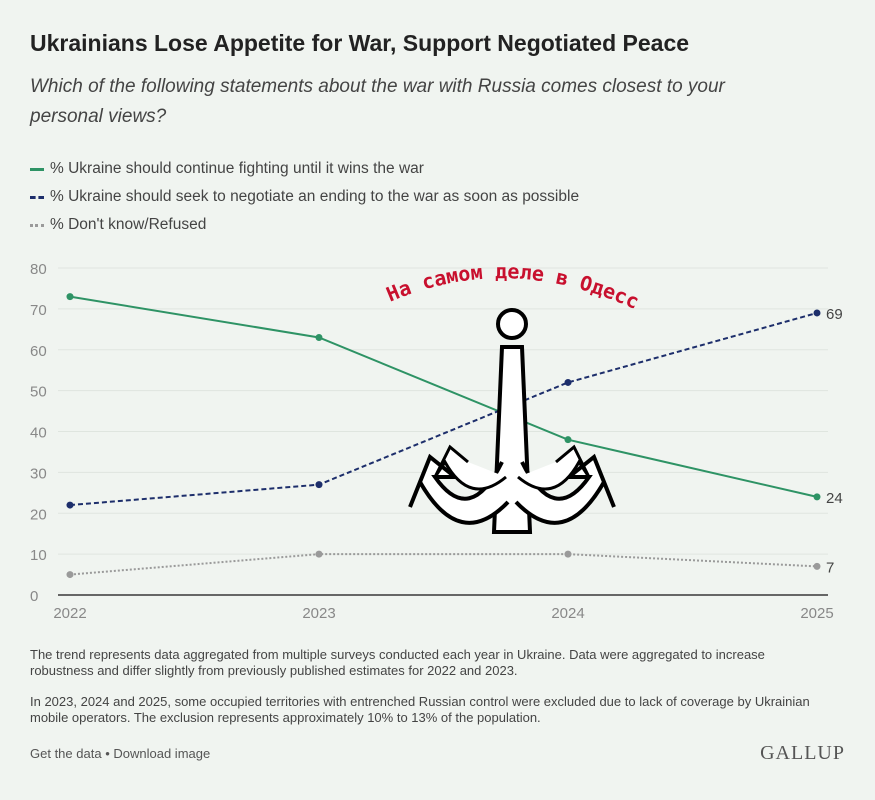 This screenshot has height=800, width=875. What do you see at coordinates (66, 753) in the screenshot?
I see `get-data-link: Get the data` at bounding box center [66, 753].